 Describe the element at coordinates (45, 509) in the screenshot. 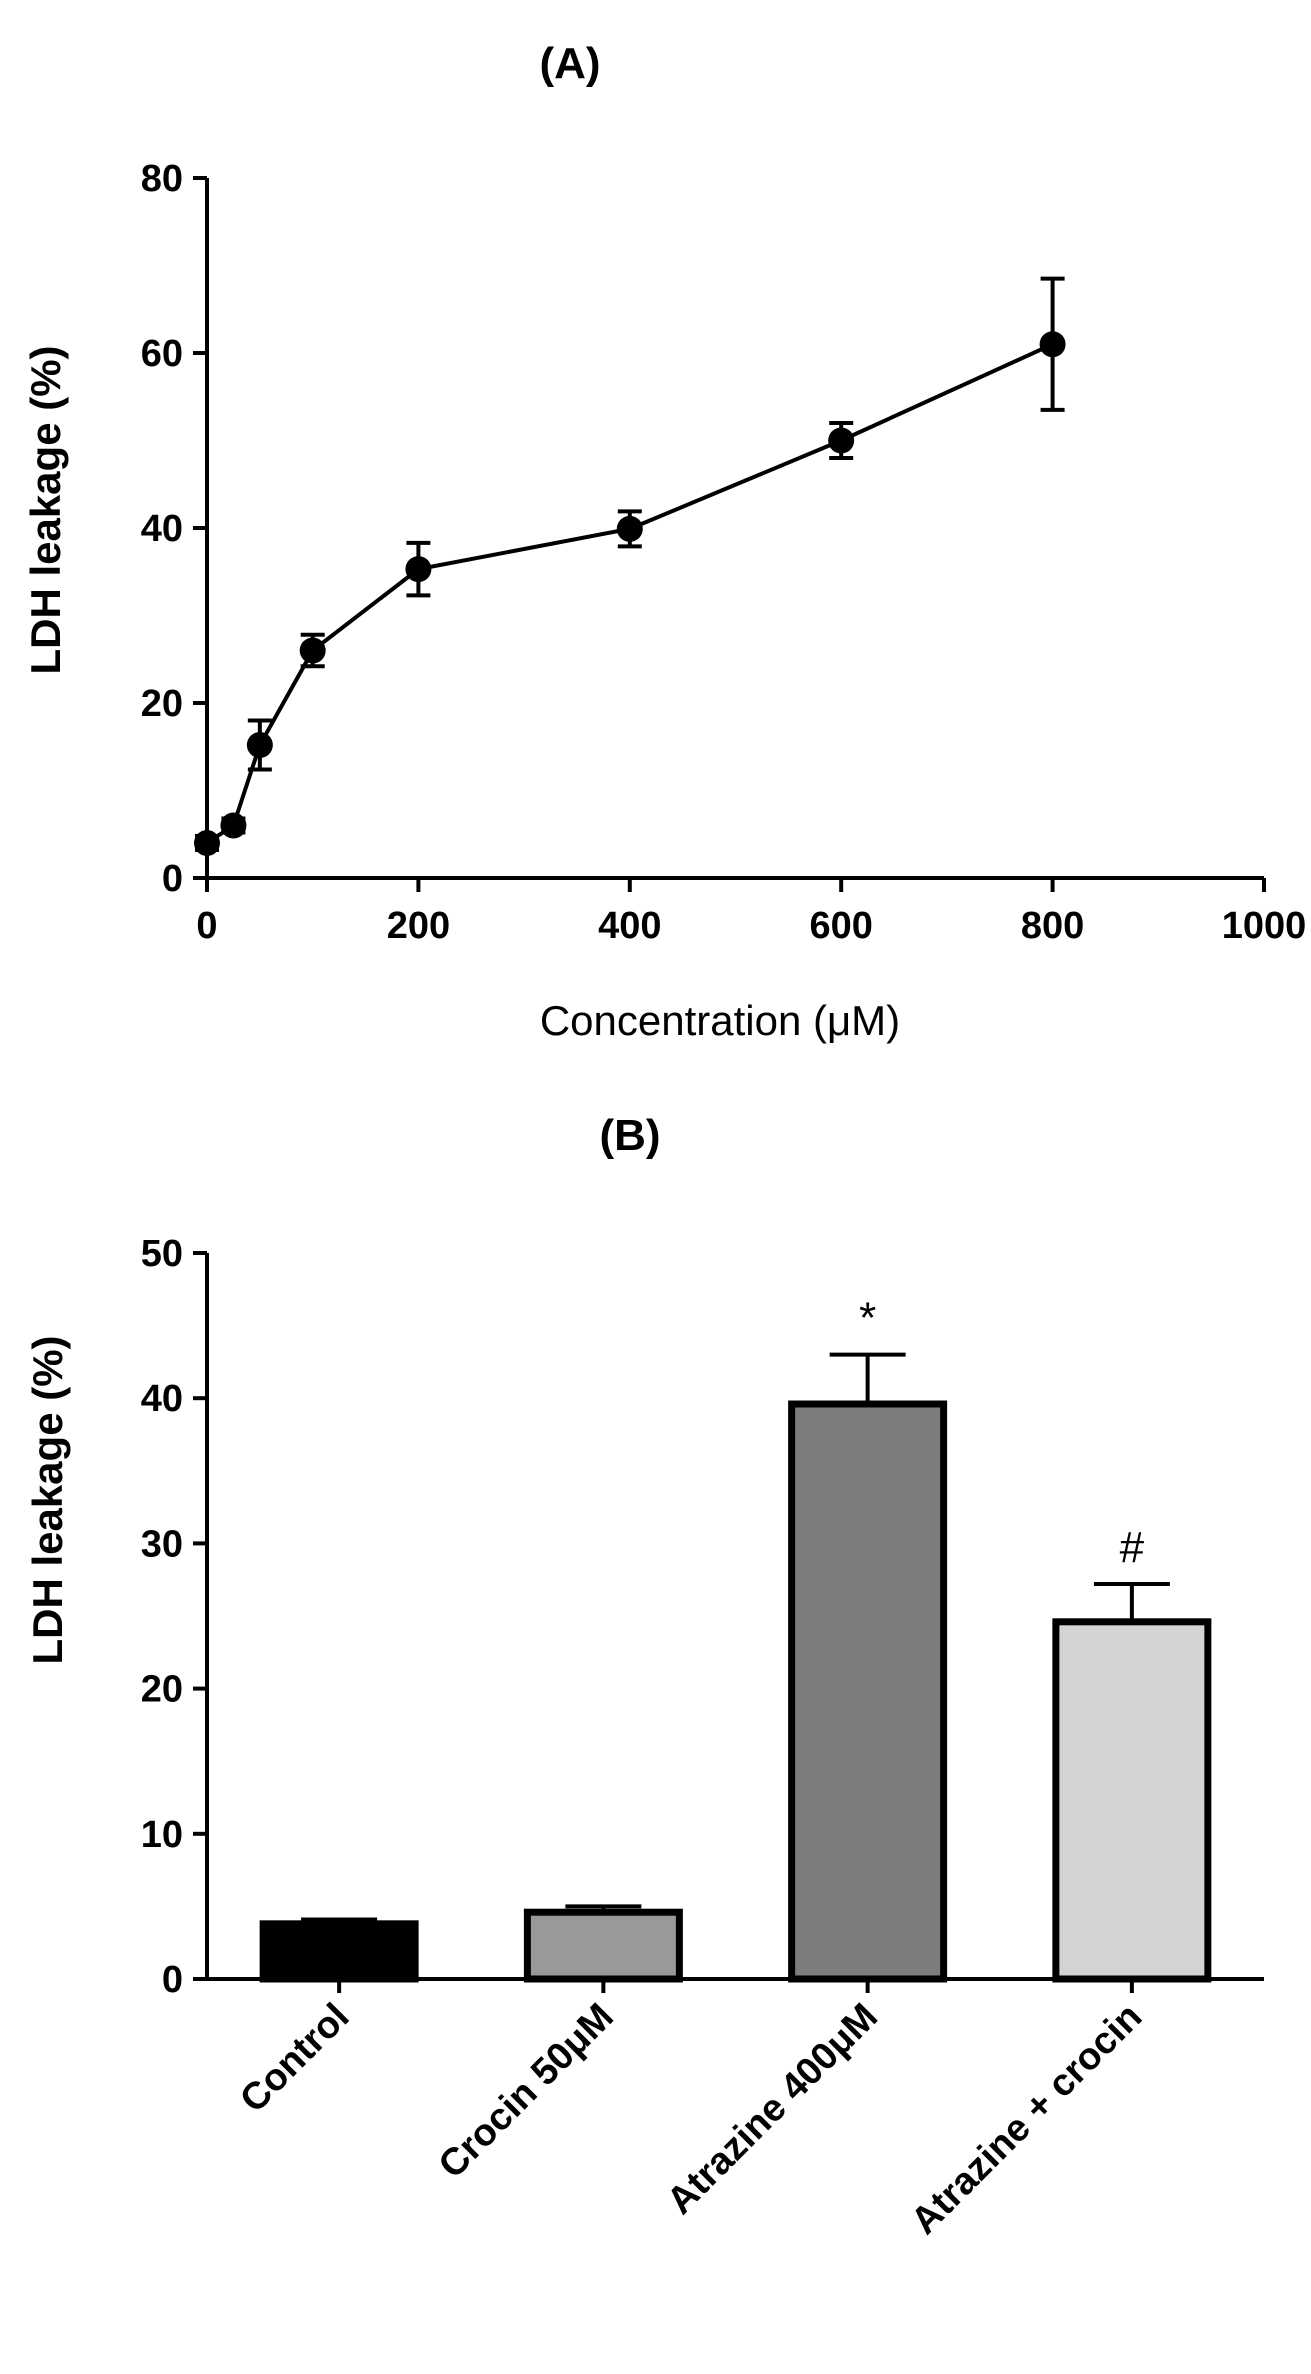

I see `panel-a-y-axis-label: LDH leakage (%)` at that location.